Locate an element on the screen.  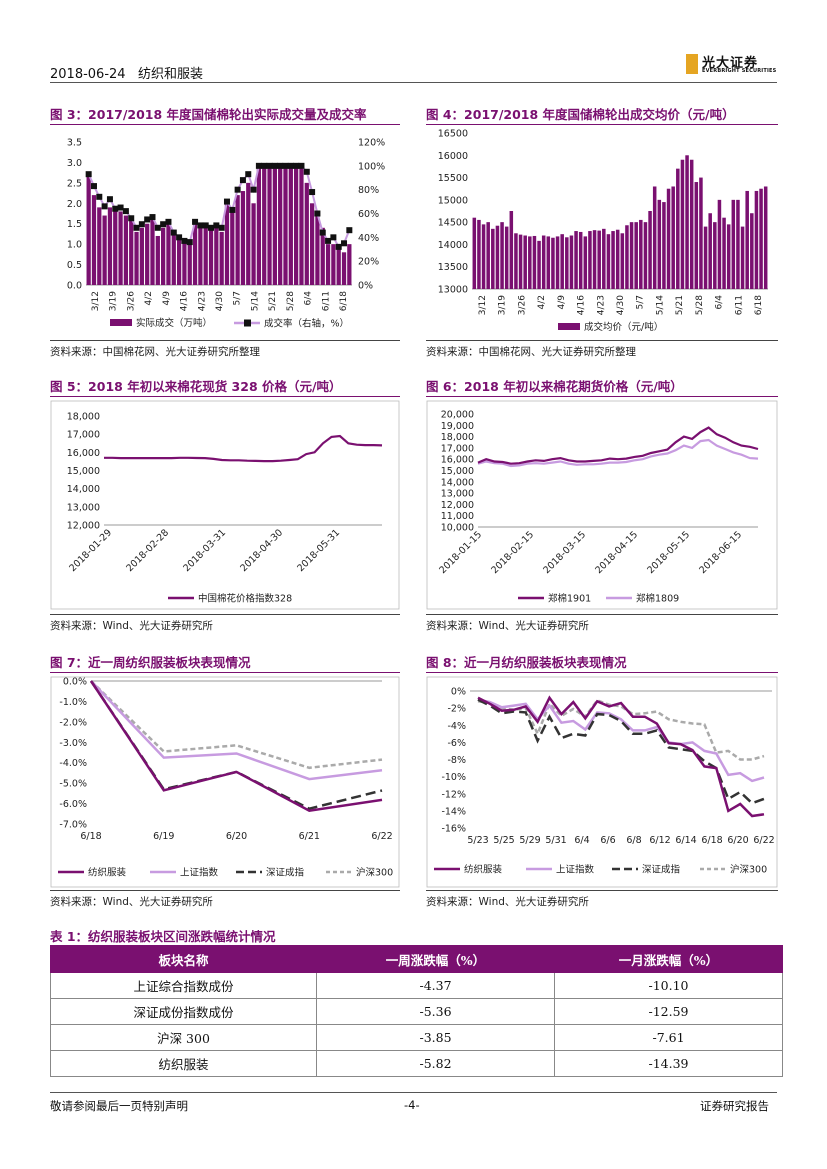
y-tick-label: 14,000 is located at coordinates (457, 482).